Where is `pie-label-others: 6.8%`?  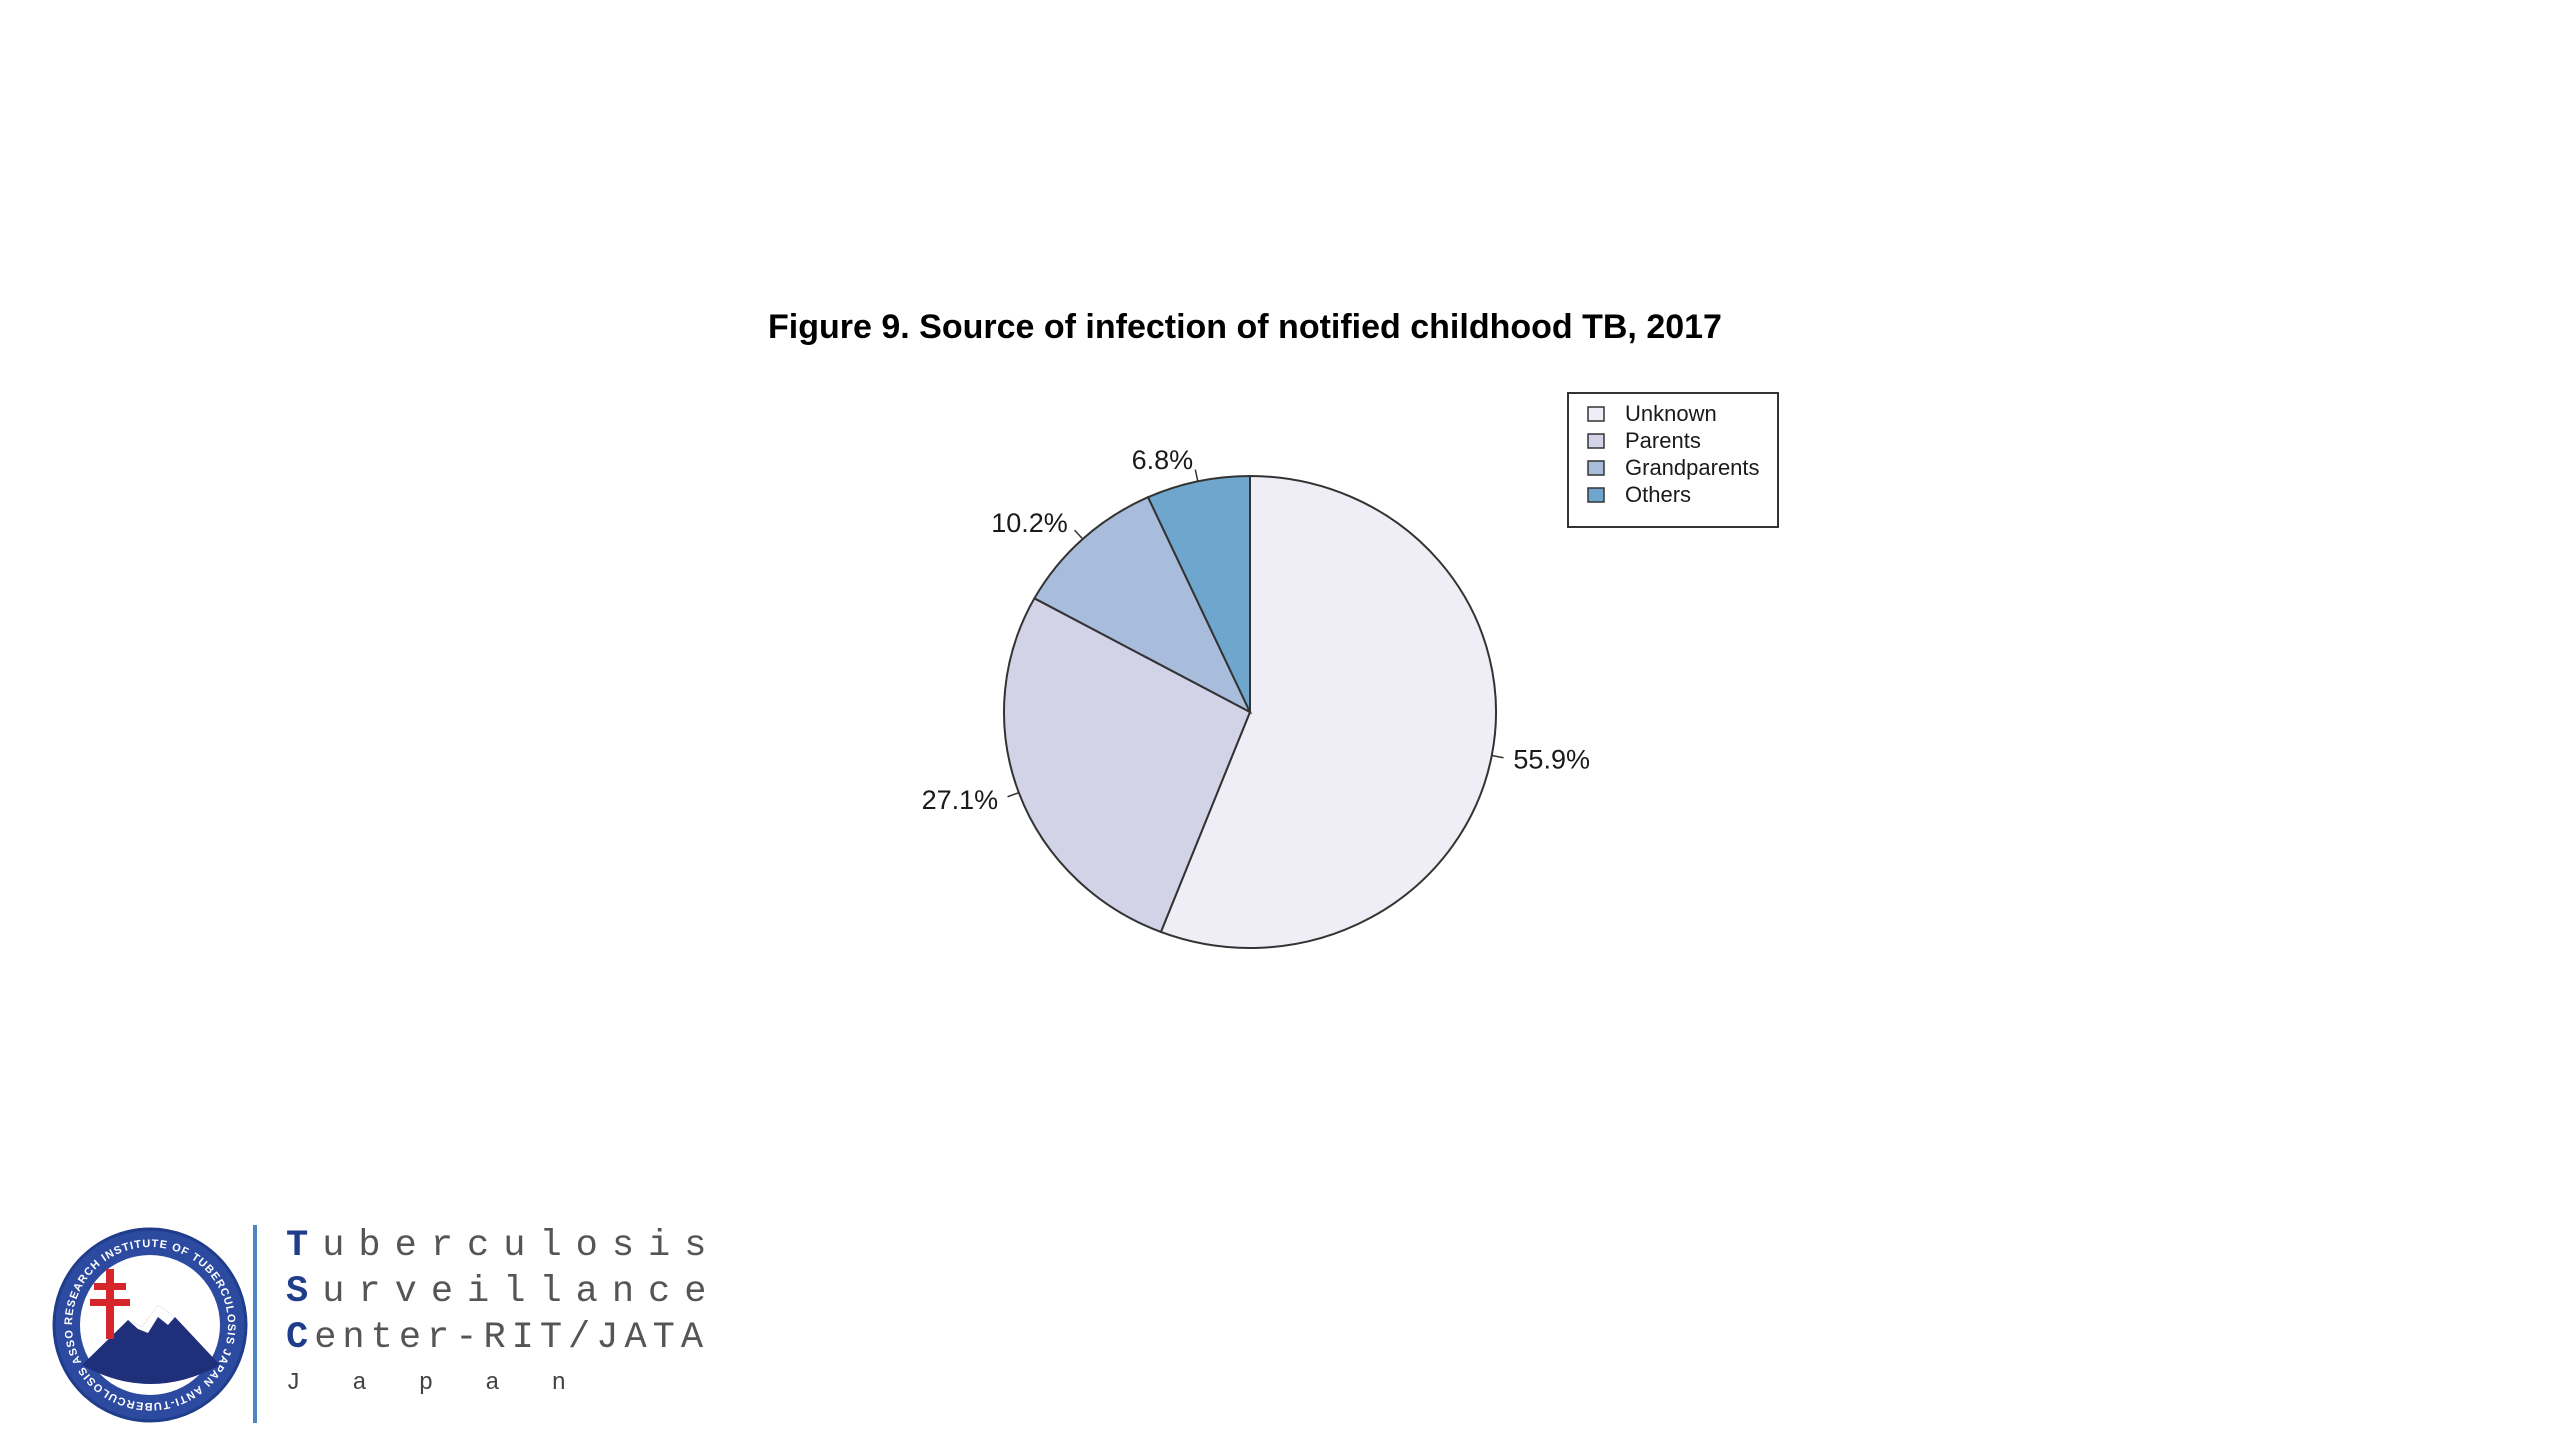
pie-label-others: 6.8% is located at coordinates (1163, 460).